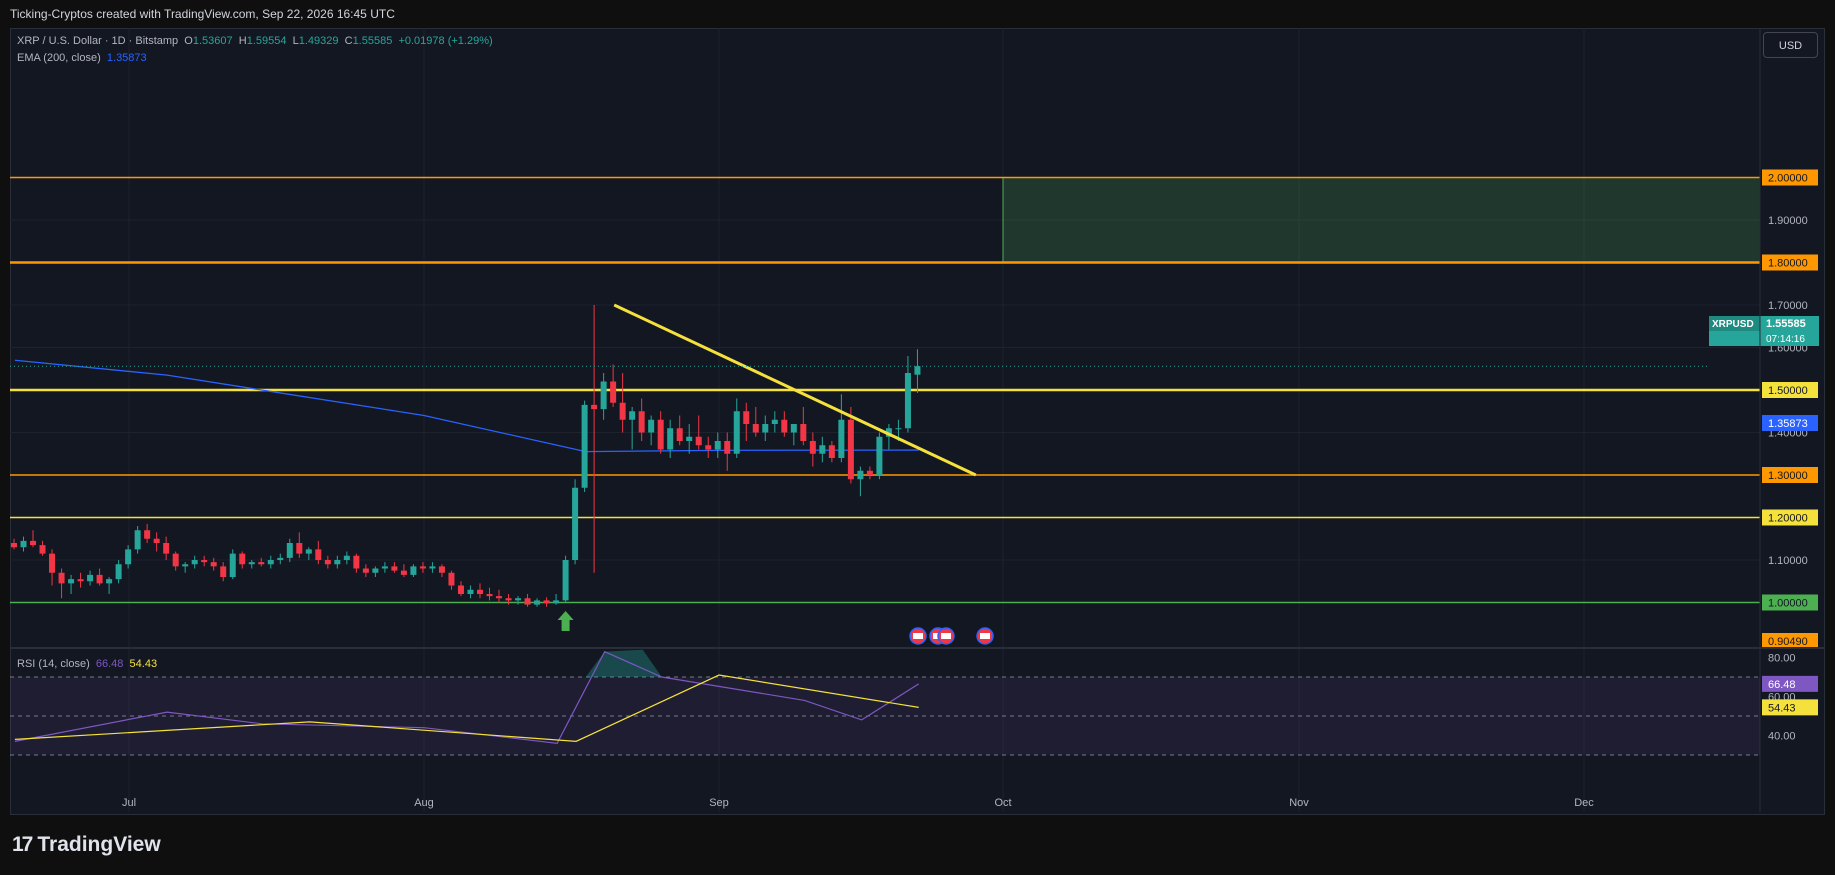 The height and width of the screenshot is (875, 1835). What do you see at coordinates (1786, 324) in the screenshot?
I see `price-tag-value: 1.55585` at bounding box center [1786, 324].